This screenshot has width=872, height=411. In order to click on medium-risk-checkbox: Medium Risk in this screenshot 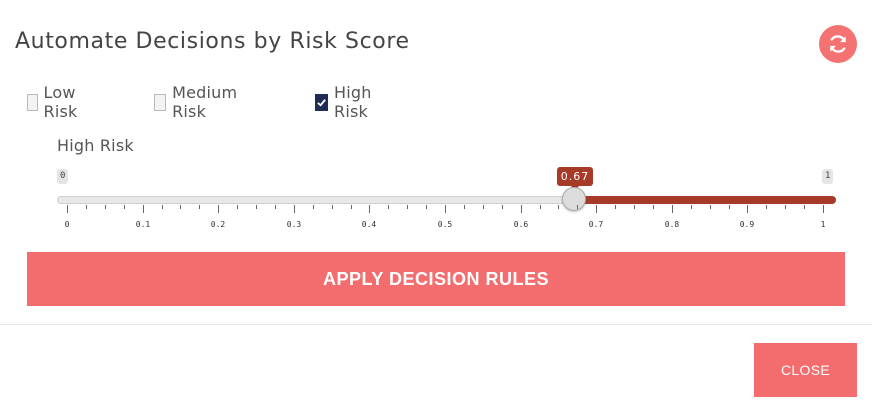, I will do `click(198, 102)`.